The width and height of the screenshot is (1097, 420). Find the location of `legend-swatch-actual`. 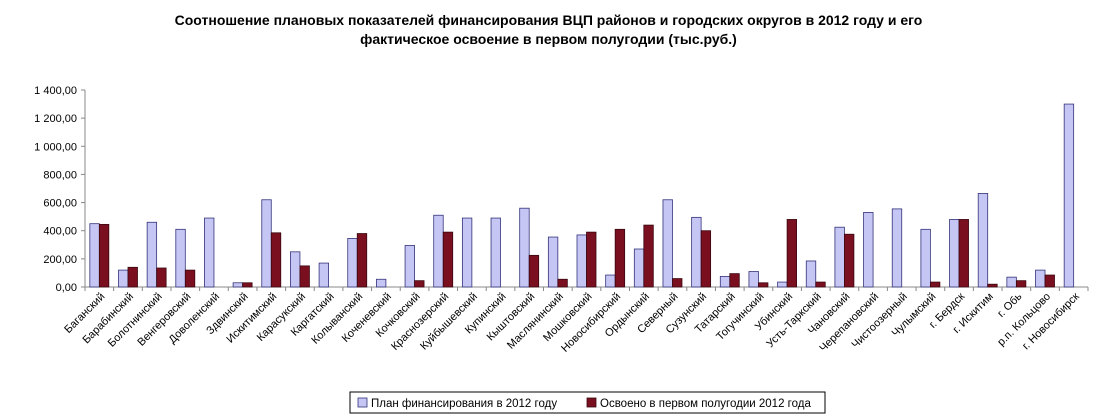

legend-swatch-actual is located at coordinates (591, 402).